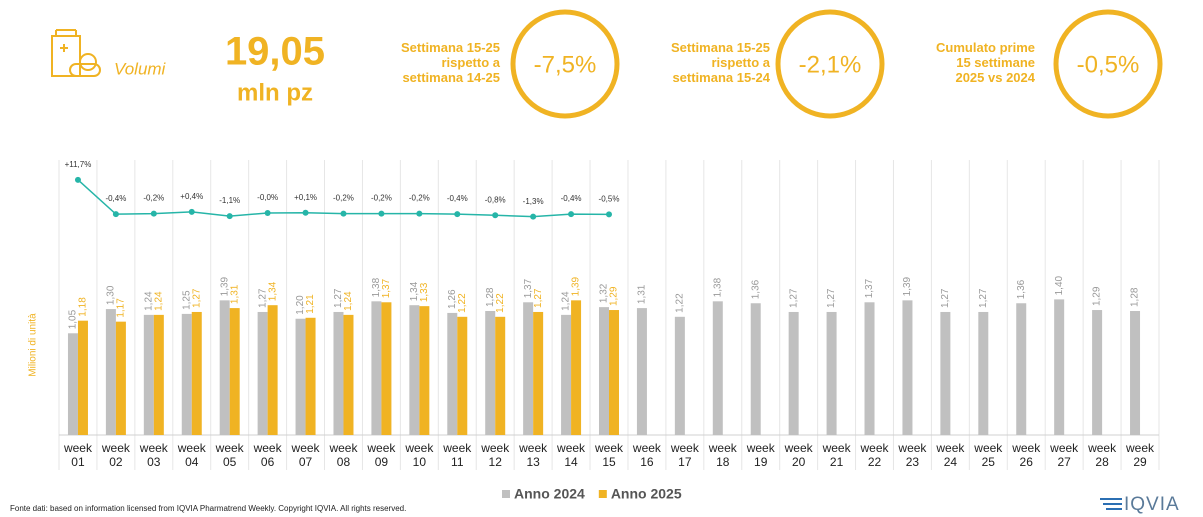 The width and height of the screenshot is (1203, 517). Describe the element at coordinates (191, 196) in the screenshot. I see `trend-label: +0,4%` at that location.